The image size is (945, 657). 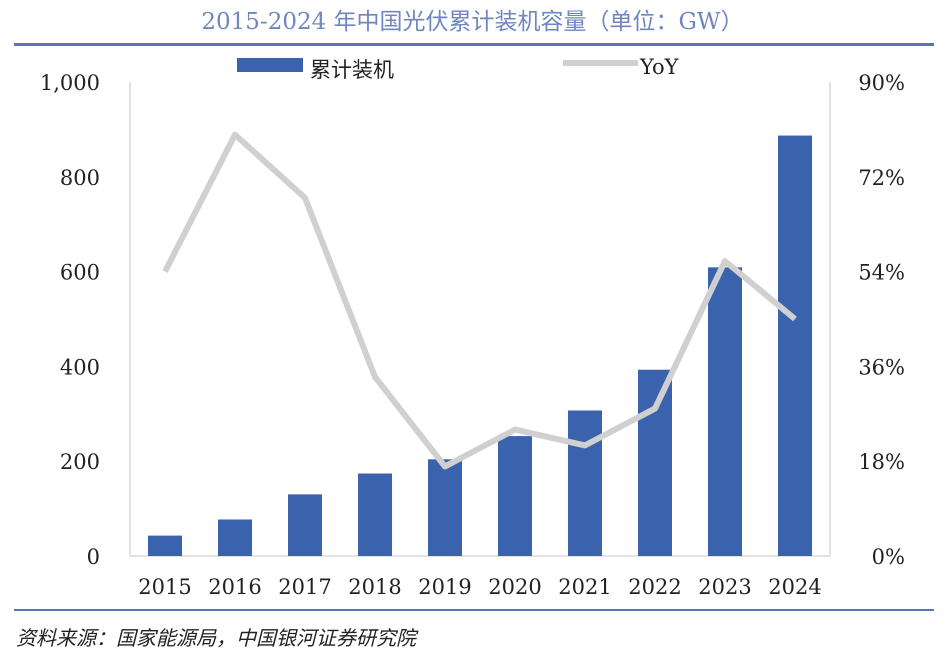 What do you see at coordinates (600, 63) in the screenshot?
I see `legend-swatch-line` at bounding box center [600, 63].